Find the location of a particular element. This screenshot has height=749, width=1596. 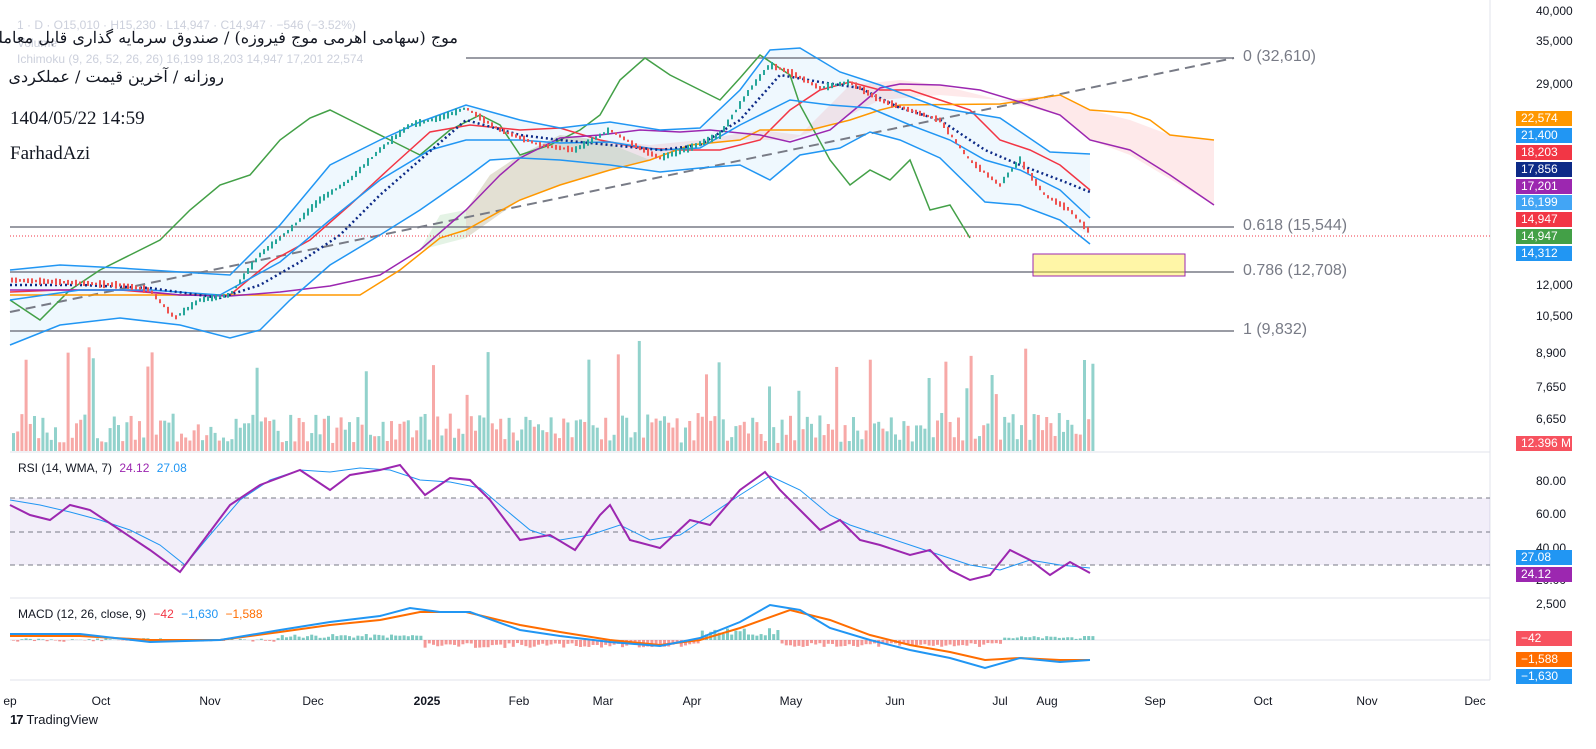

price-axis-tick: 8,900 is located at coordinates (1551, 353).